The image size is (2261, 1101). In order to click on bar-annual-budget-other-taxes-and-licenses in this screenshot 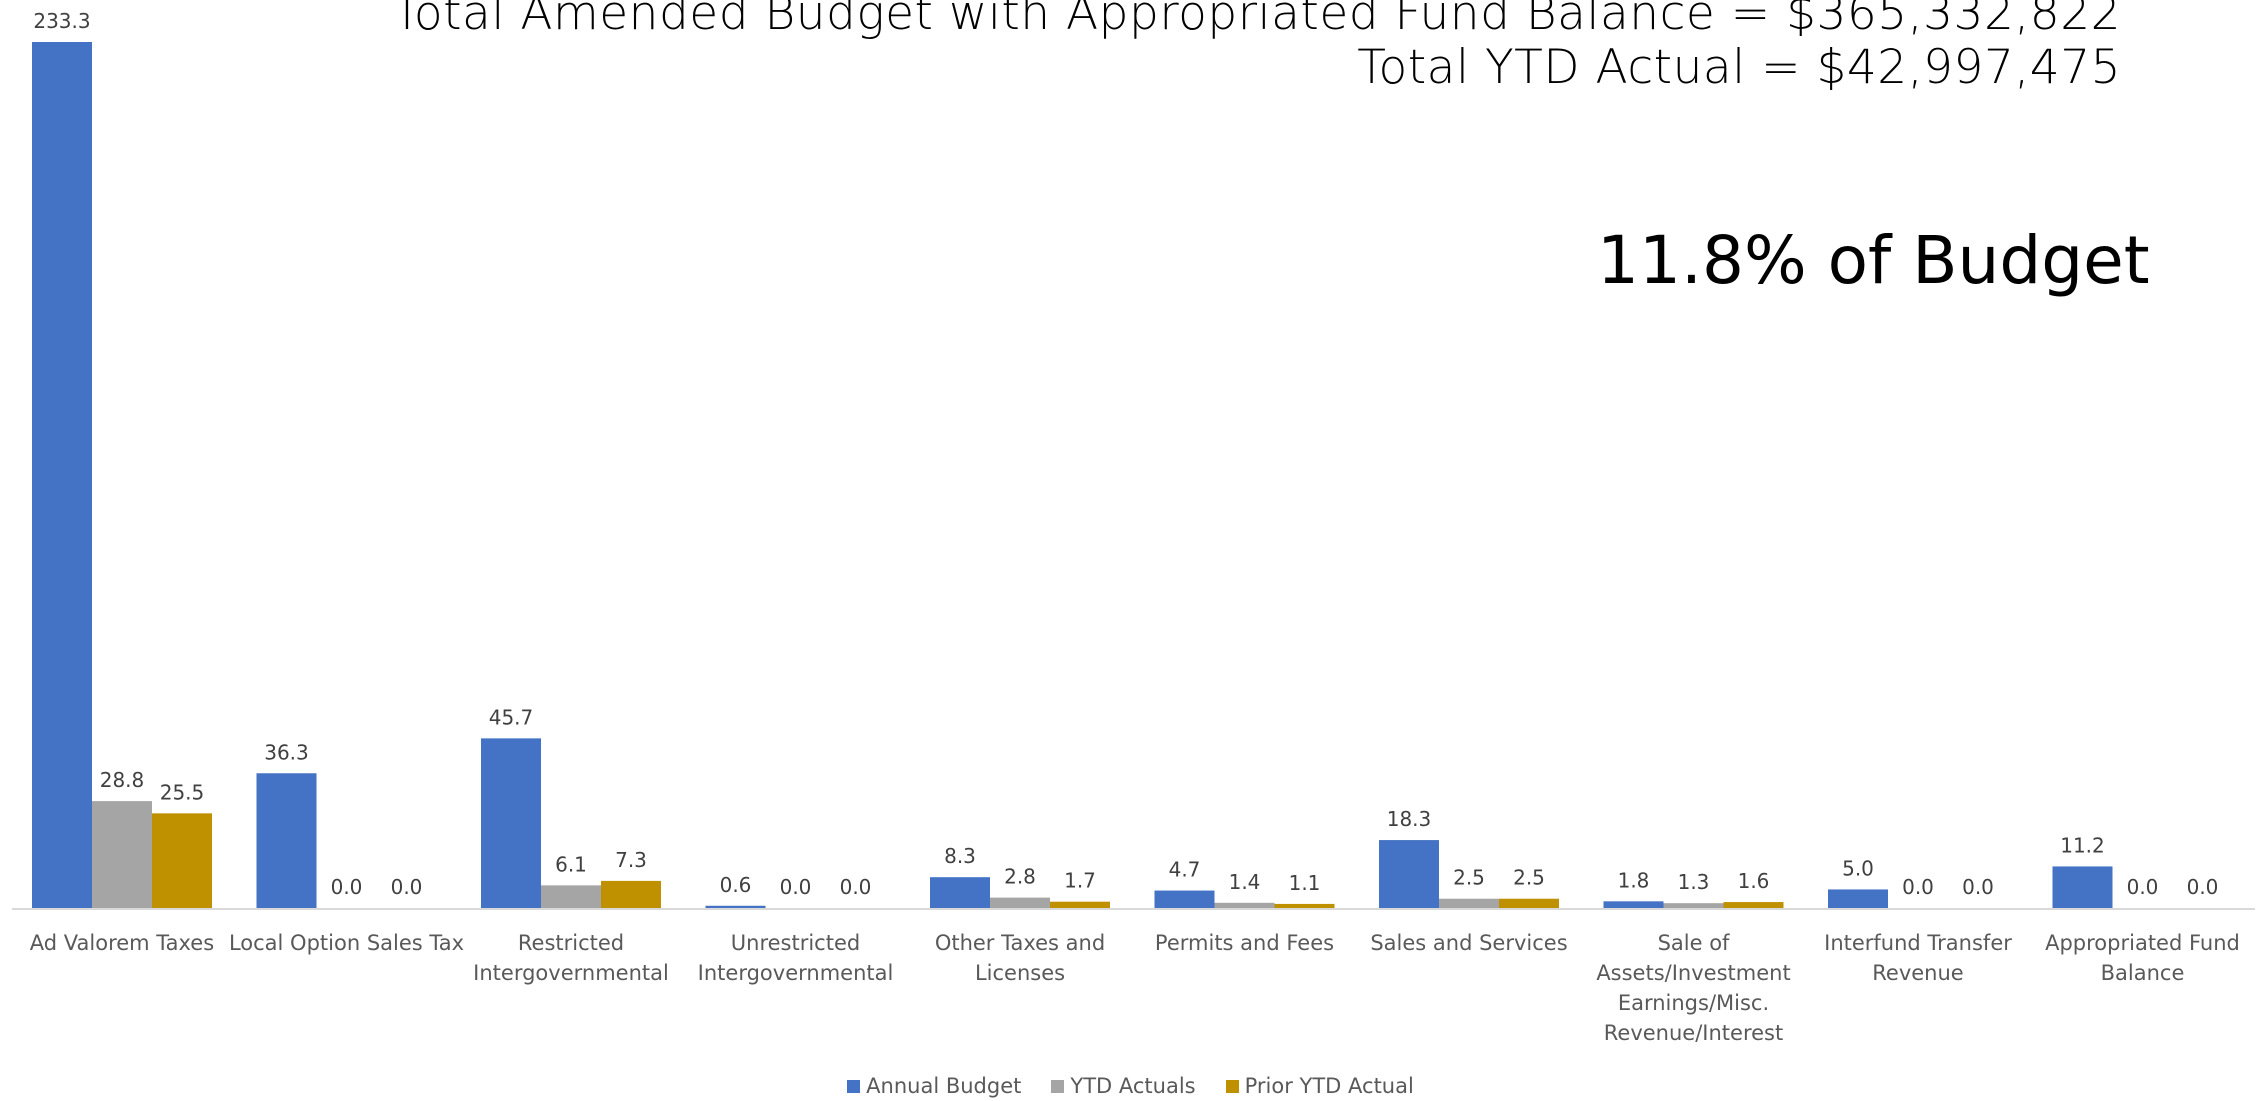, I will do `click(960, 892)`.